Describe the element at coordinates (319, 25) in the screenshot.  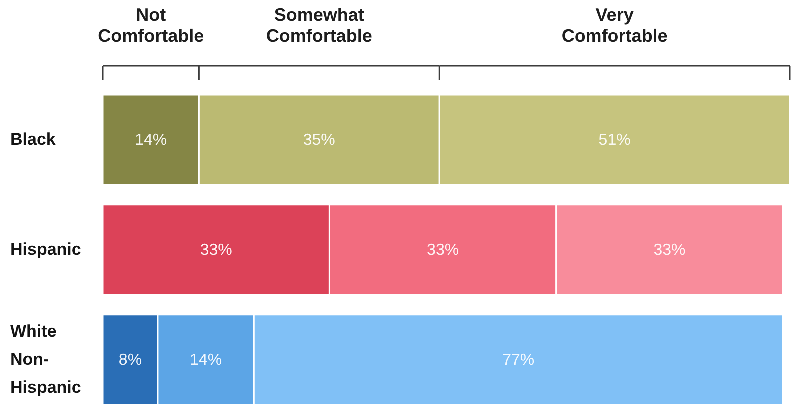
I see `text: Somewhat Comfortable` at that location.